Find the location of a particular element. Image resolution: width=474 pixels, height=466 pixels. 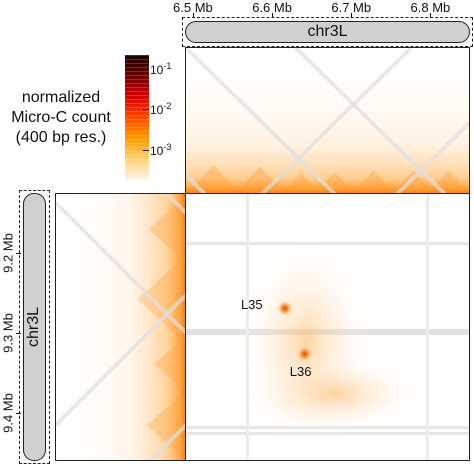

x-chrom-label: chr3L is located at coordinates (327, 31).